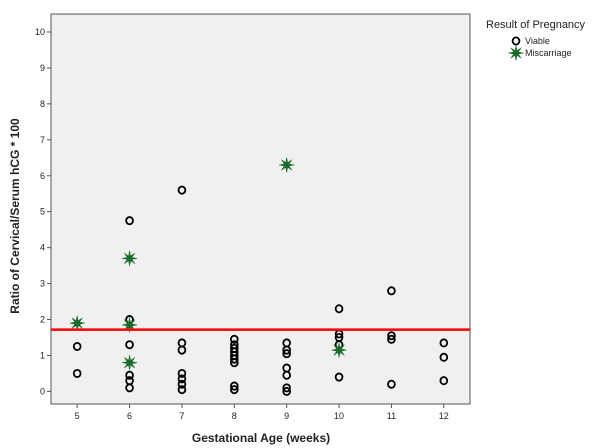 This screenshot has width=608, height=448. Describe the element at coordinates (536, 25) in the screenshot. I see `legend-title: Result of Pregnancy` at that location.